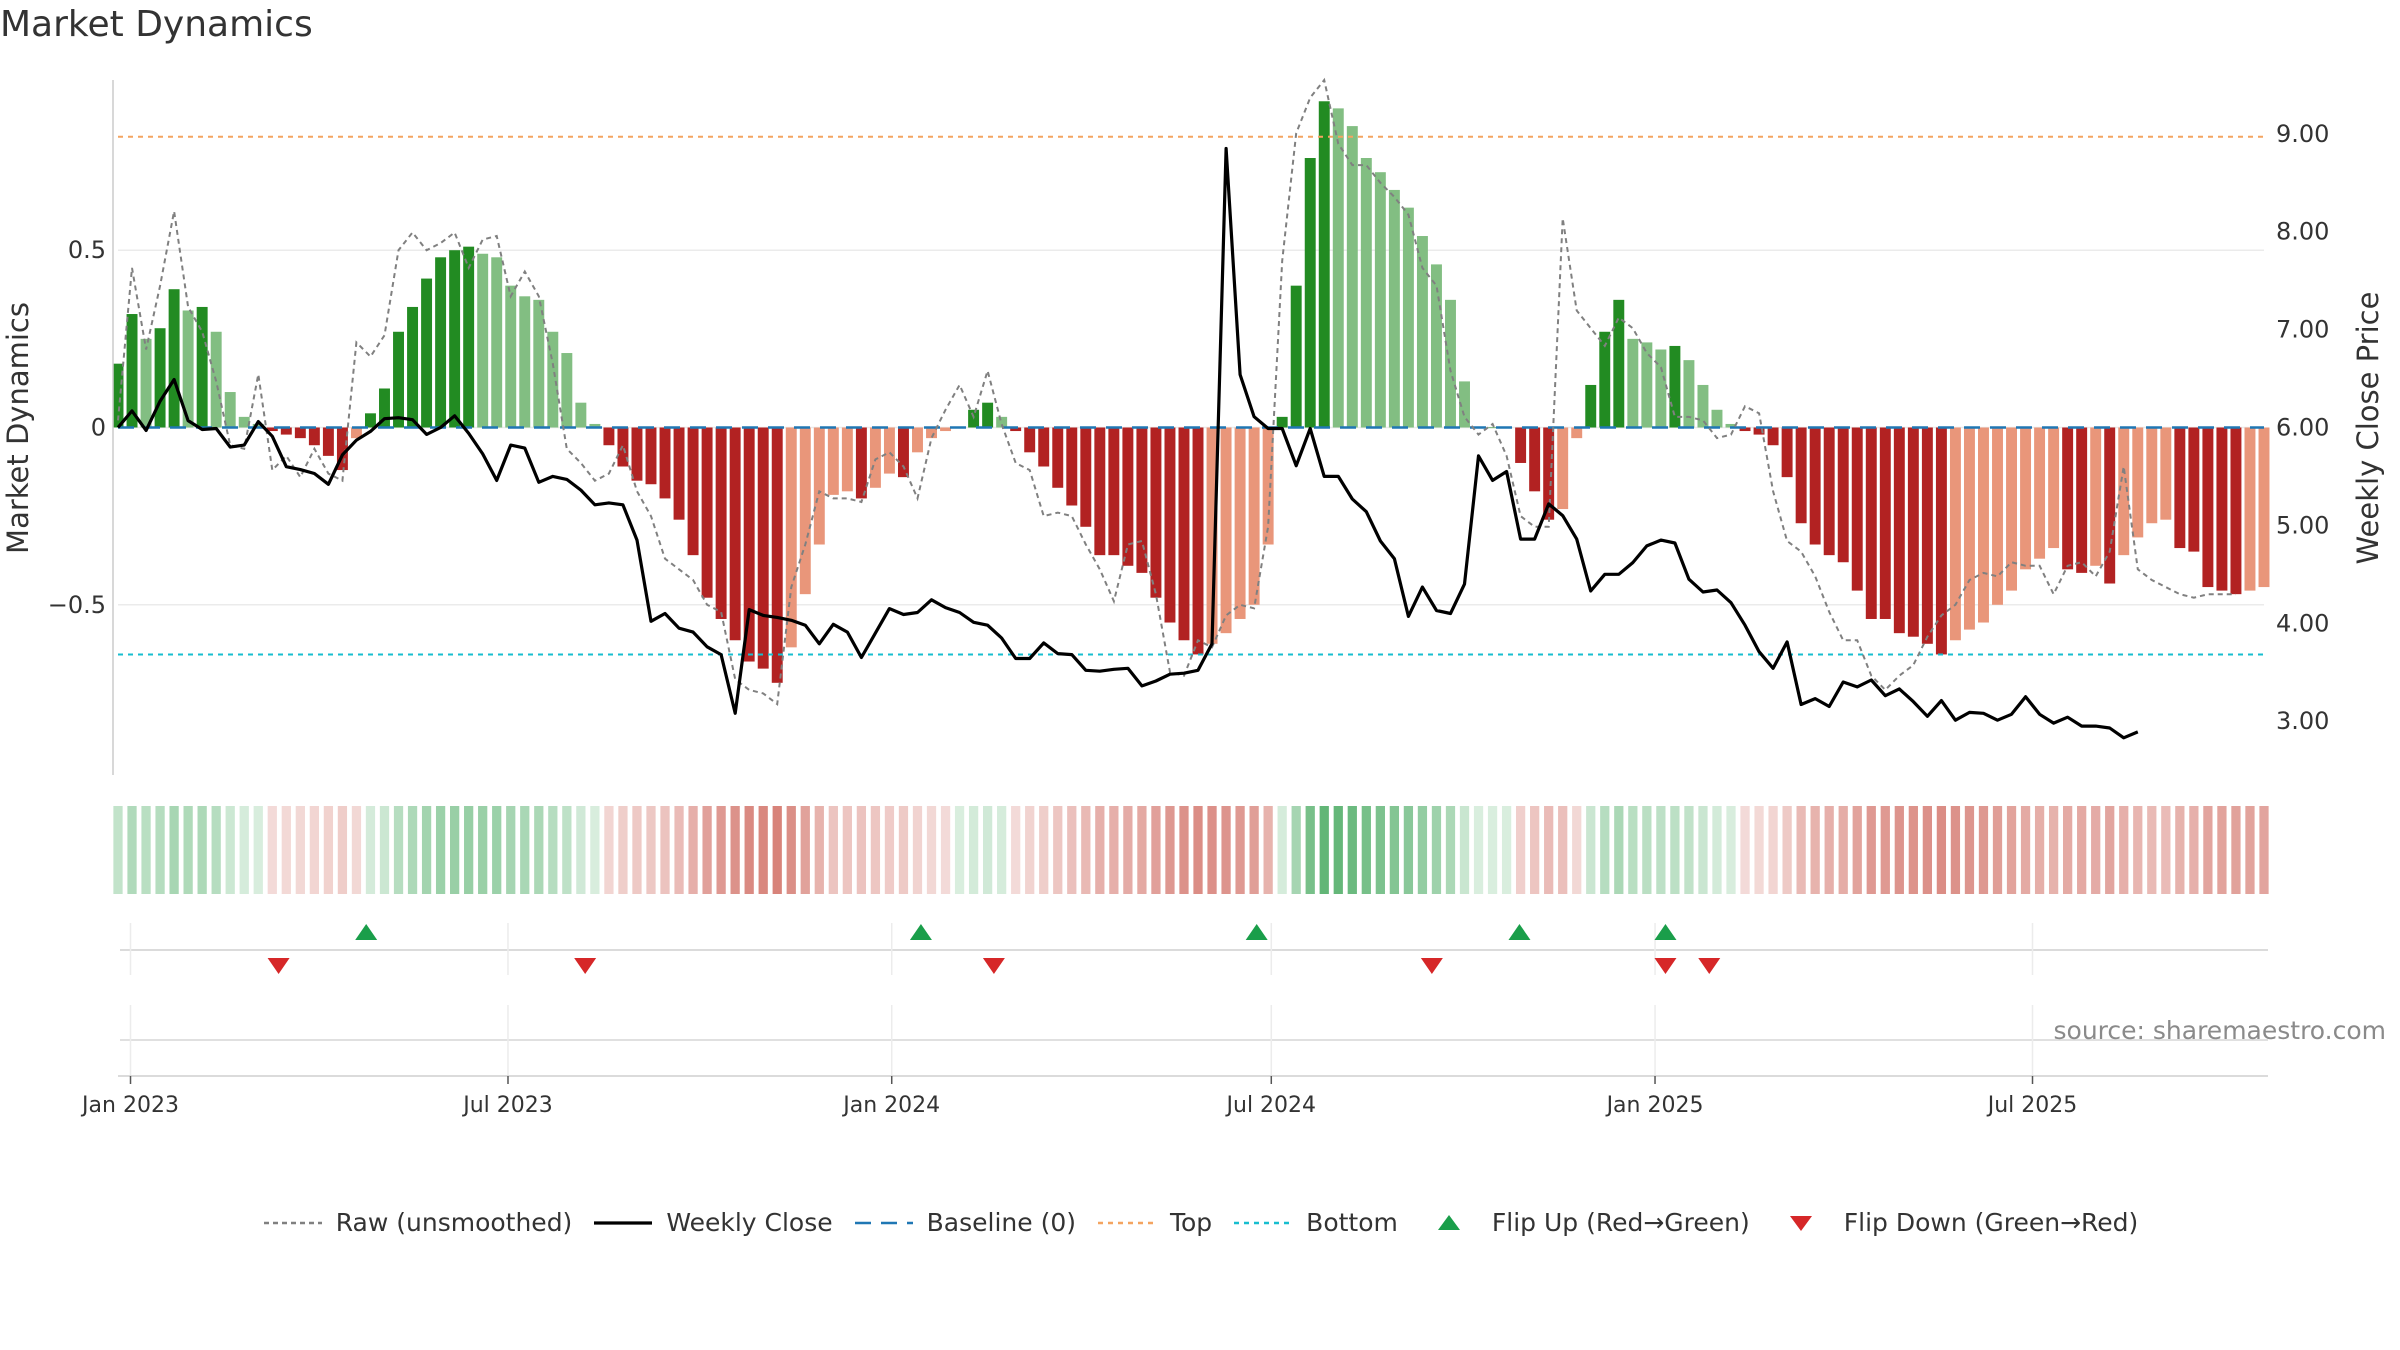 The image size is (2400, 1350). I want to click on source-note: source: sharemaestro.com, so click(2220, 1030).